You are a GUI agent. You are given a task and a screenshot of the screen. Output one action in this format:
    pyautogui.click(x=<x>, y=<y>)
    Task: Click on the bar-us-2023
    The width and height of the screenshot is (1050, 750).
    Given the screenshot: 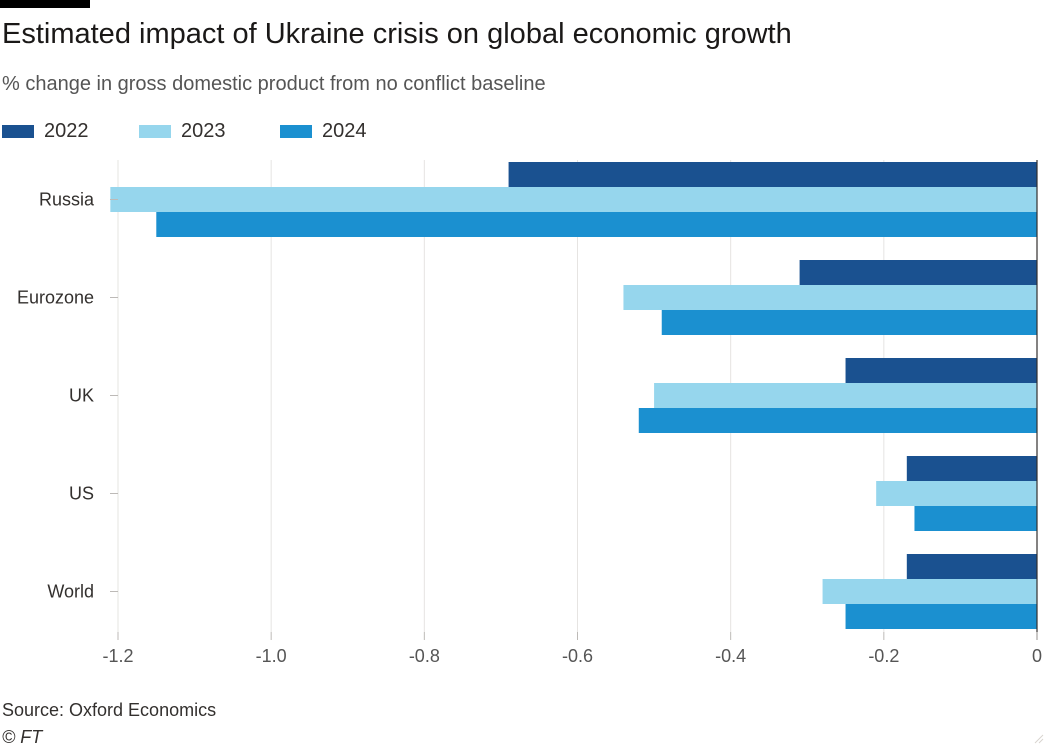 What is the action you would take?
    pyautogui.click(x=956, y=493)
    